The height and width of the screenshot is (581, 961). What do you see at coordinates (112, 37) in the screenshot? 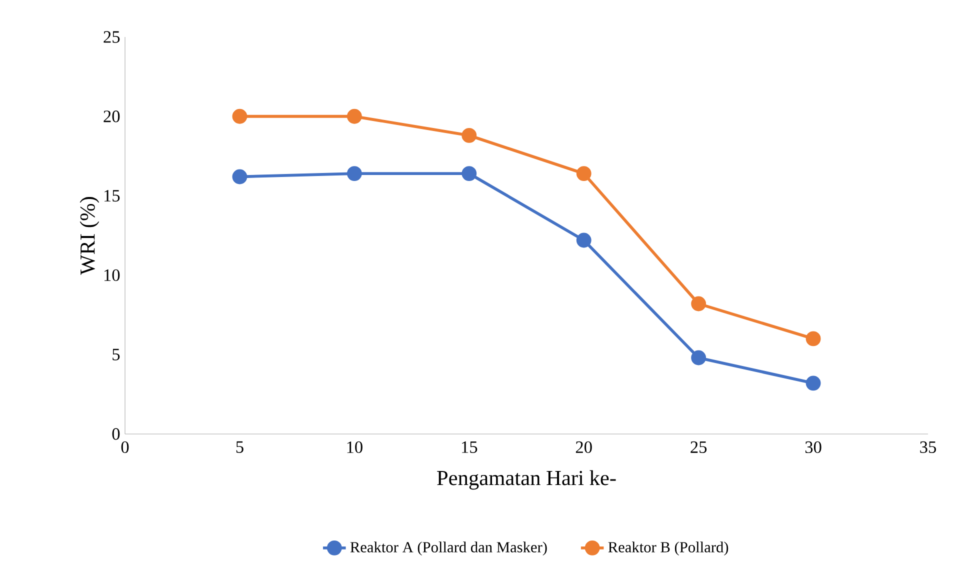
I see `y-tick-label: 25` at bounding box center [112, 37].